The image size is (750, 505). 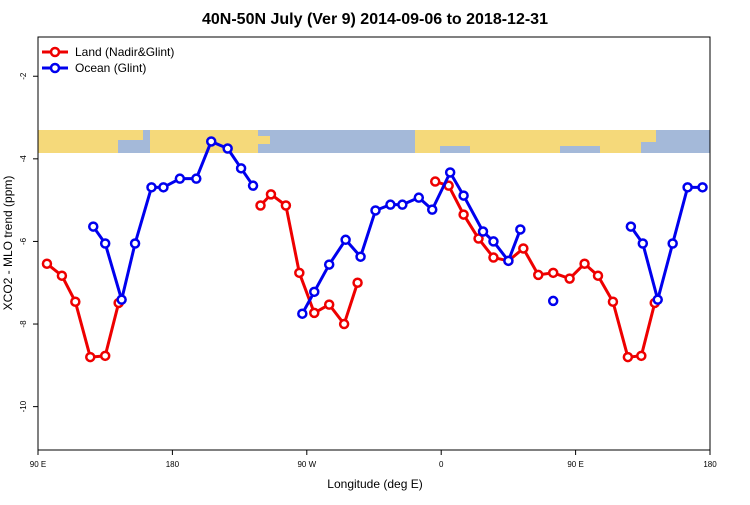 I want to click on y-tick-label: -2, so click(x=23, y=76).